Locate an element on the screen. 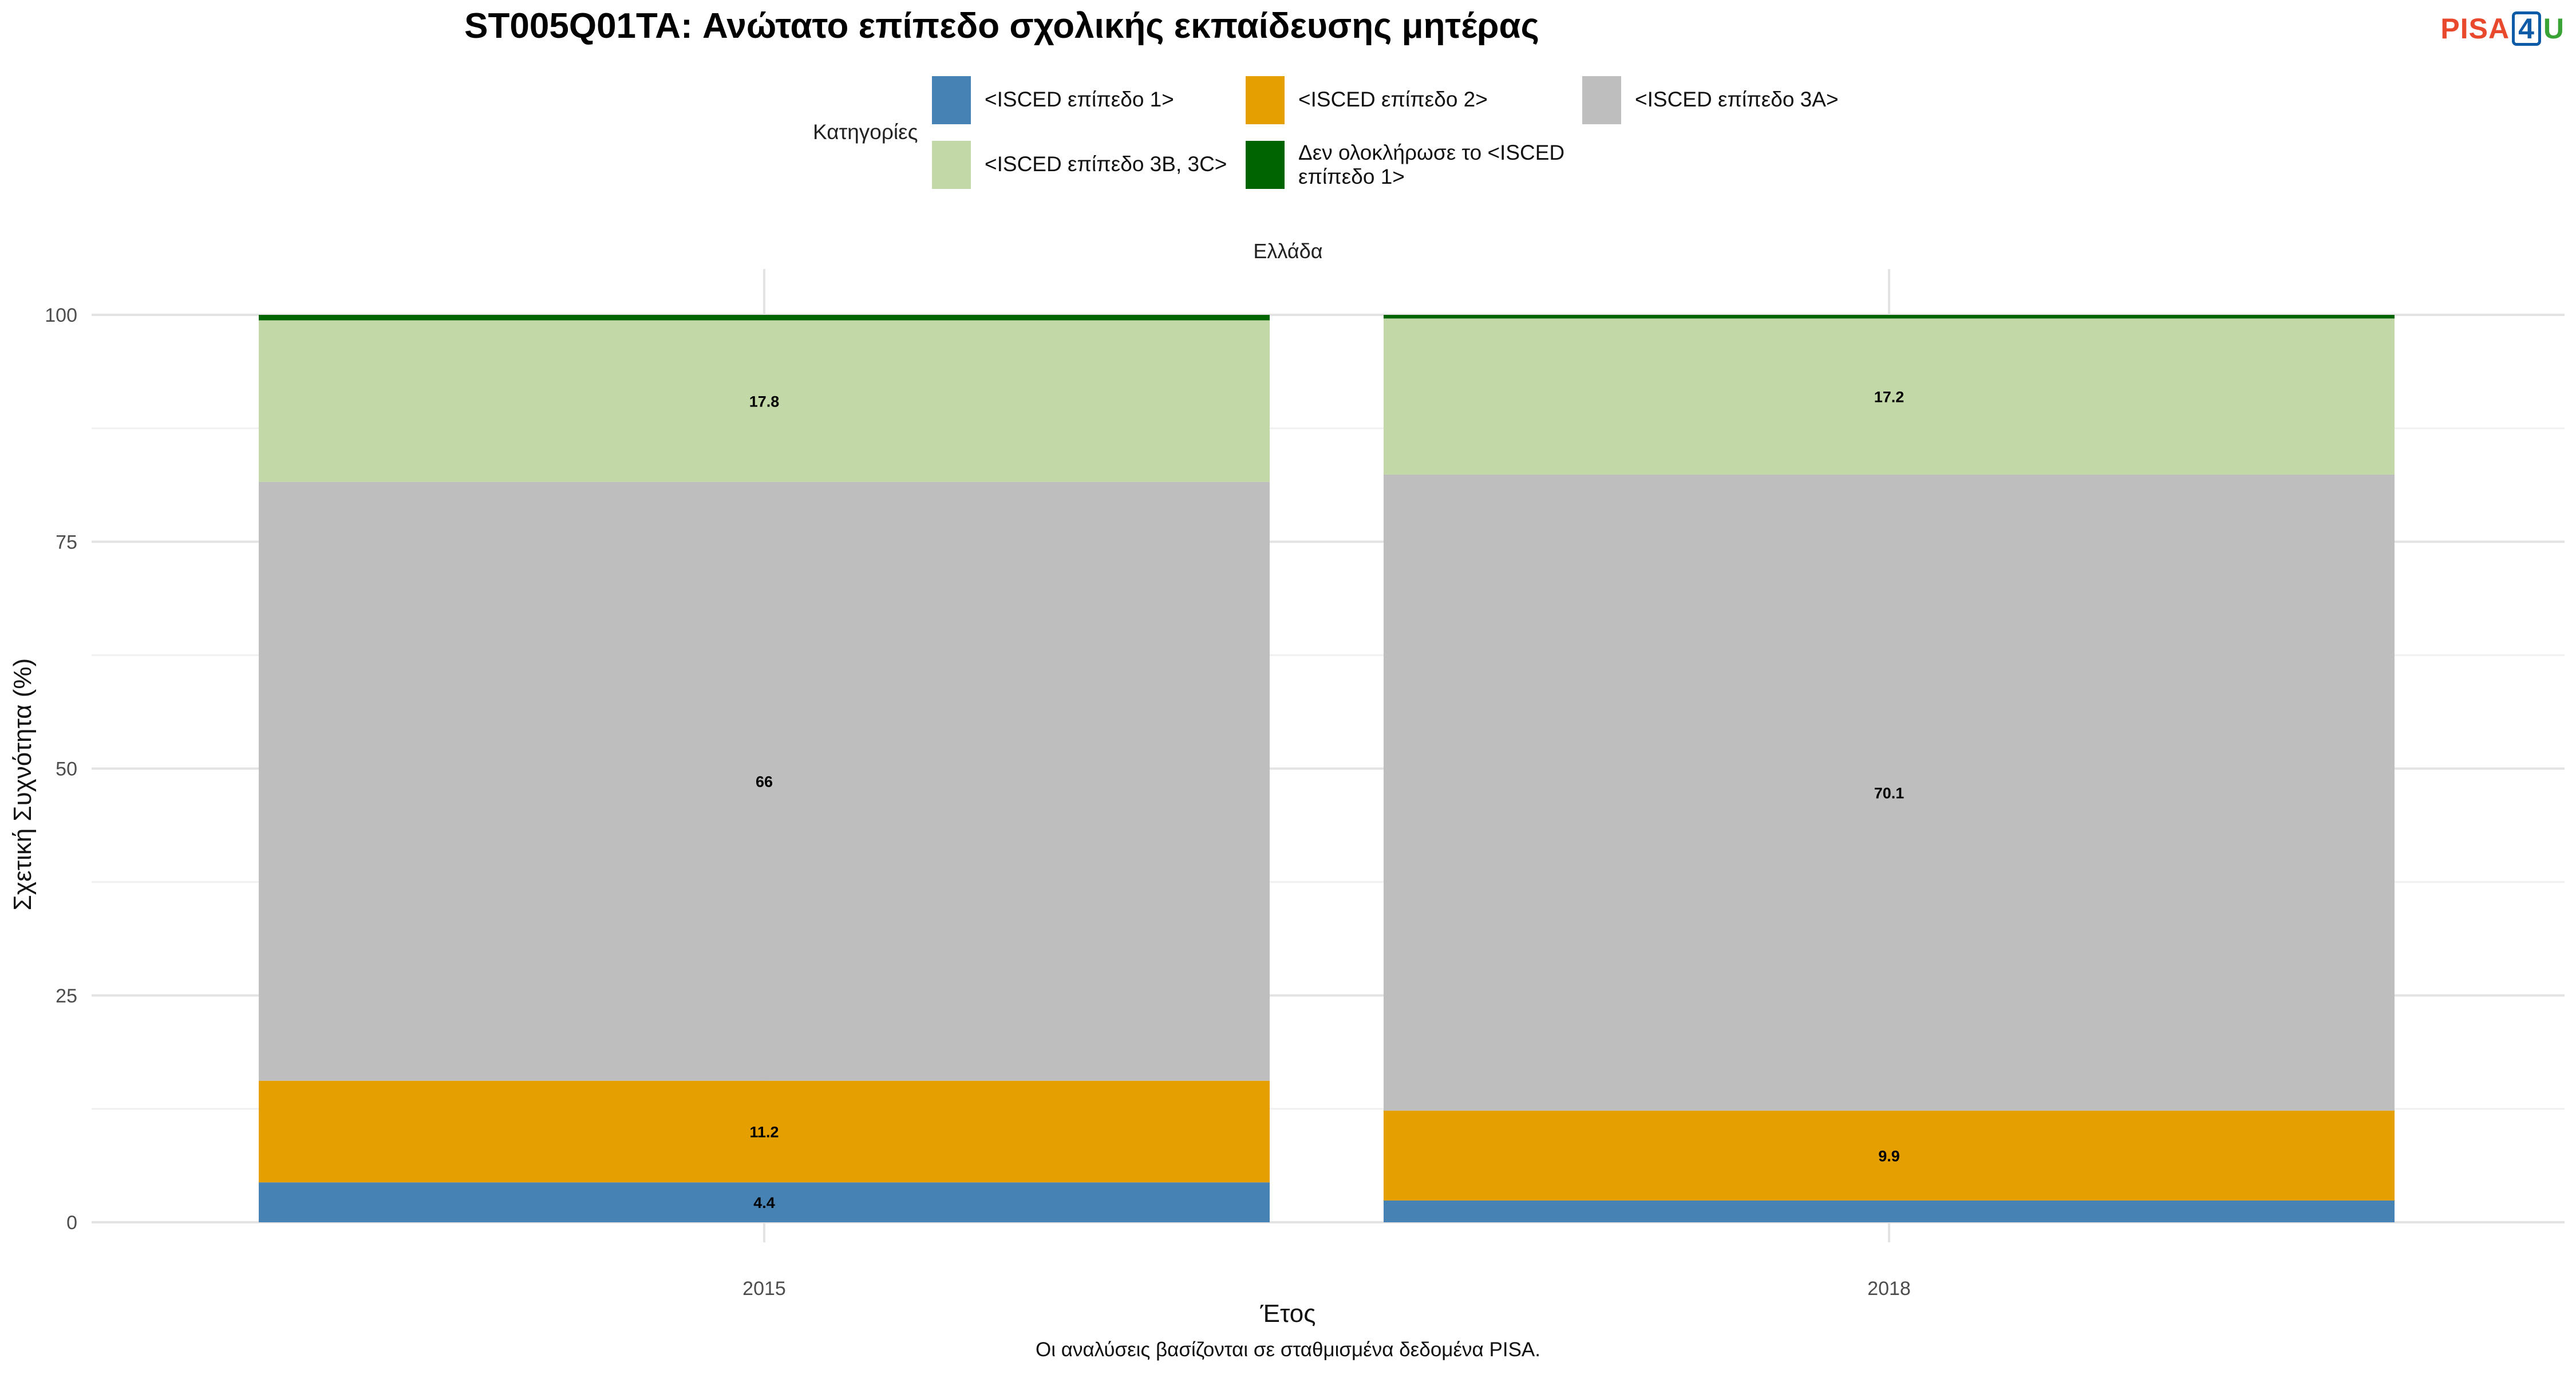 Image resolution: width=2576 pixels, height=1374 pixels. pisa4u-logo: PISA 4 U is located at coordinates (2502, 28).